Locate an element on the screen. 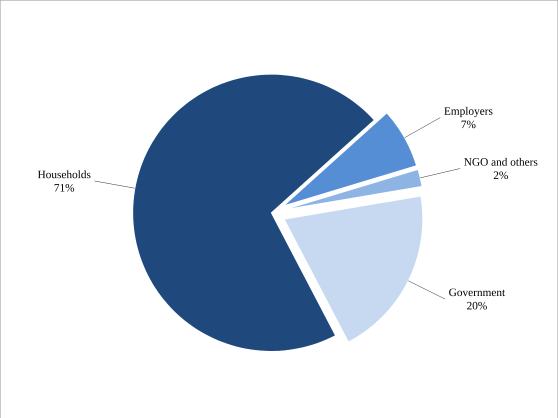 This screenshot has width=558, height=418. slice-label: Employers is located at coordinates (468, 111).